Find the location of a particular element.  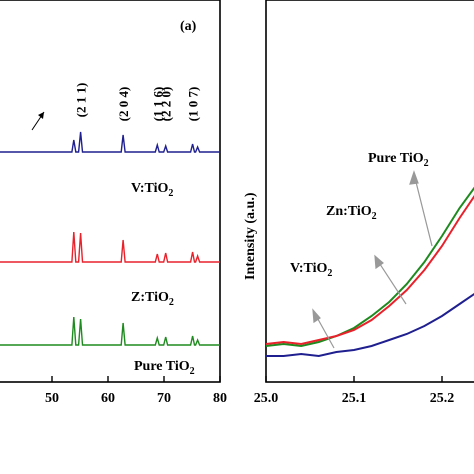

annot-zn-sub: 2 is located at coordinates (374, 216).